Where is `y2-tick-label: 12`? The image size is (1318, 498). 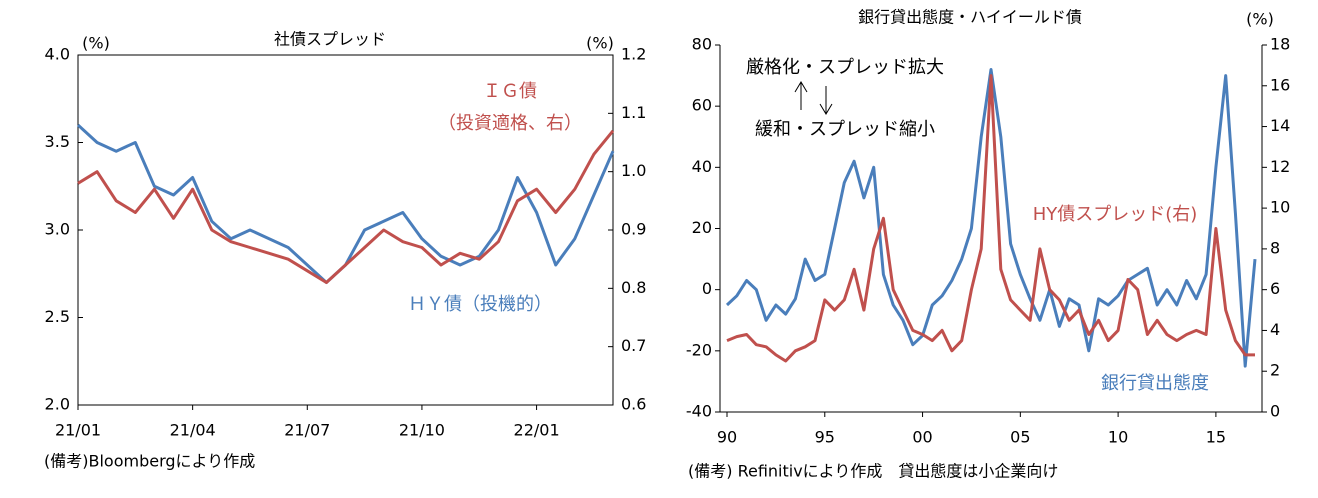
y2-tick-label: 12 is located at coordinates (1280, 166).